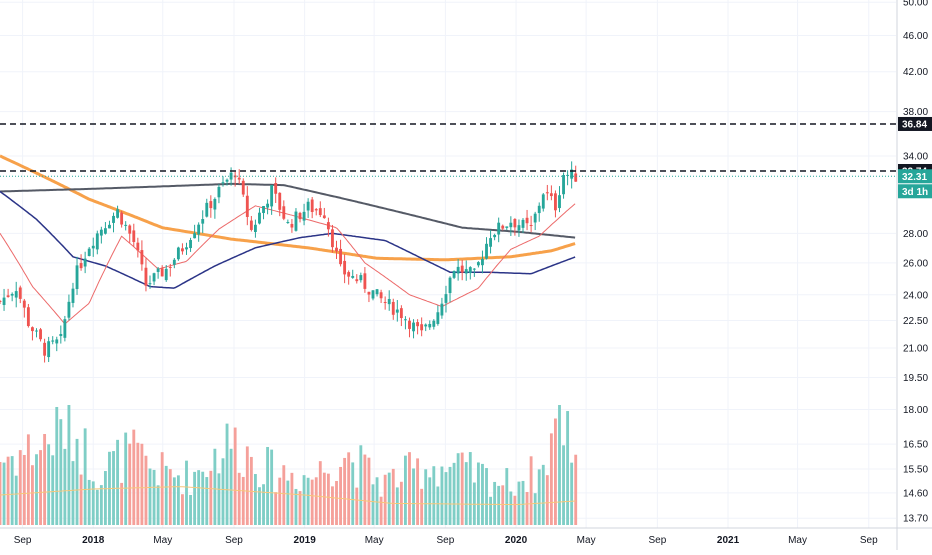  Describe the element at coordinates (797, 540) in the screenshot. I see `date-tick-label: May` at that location.